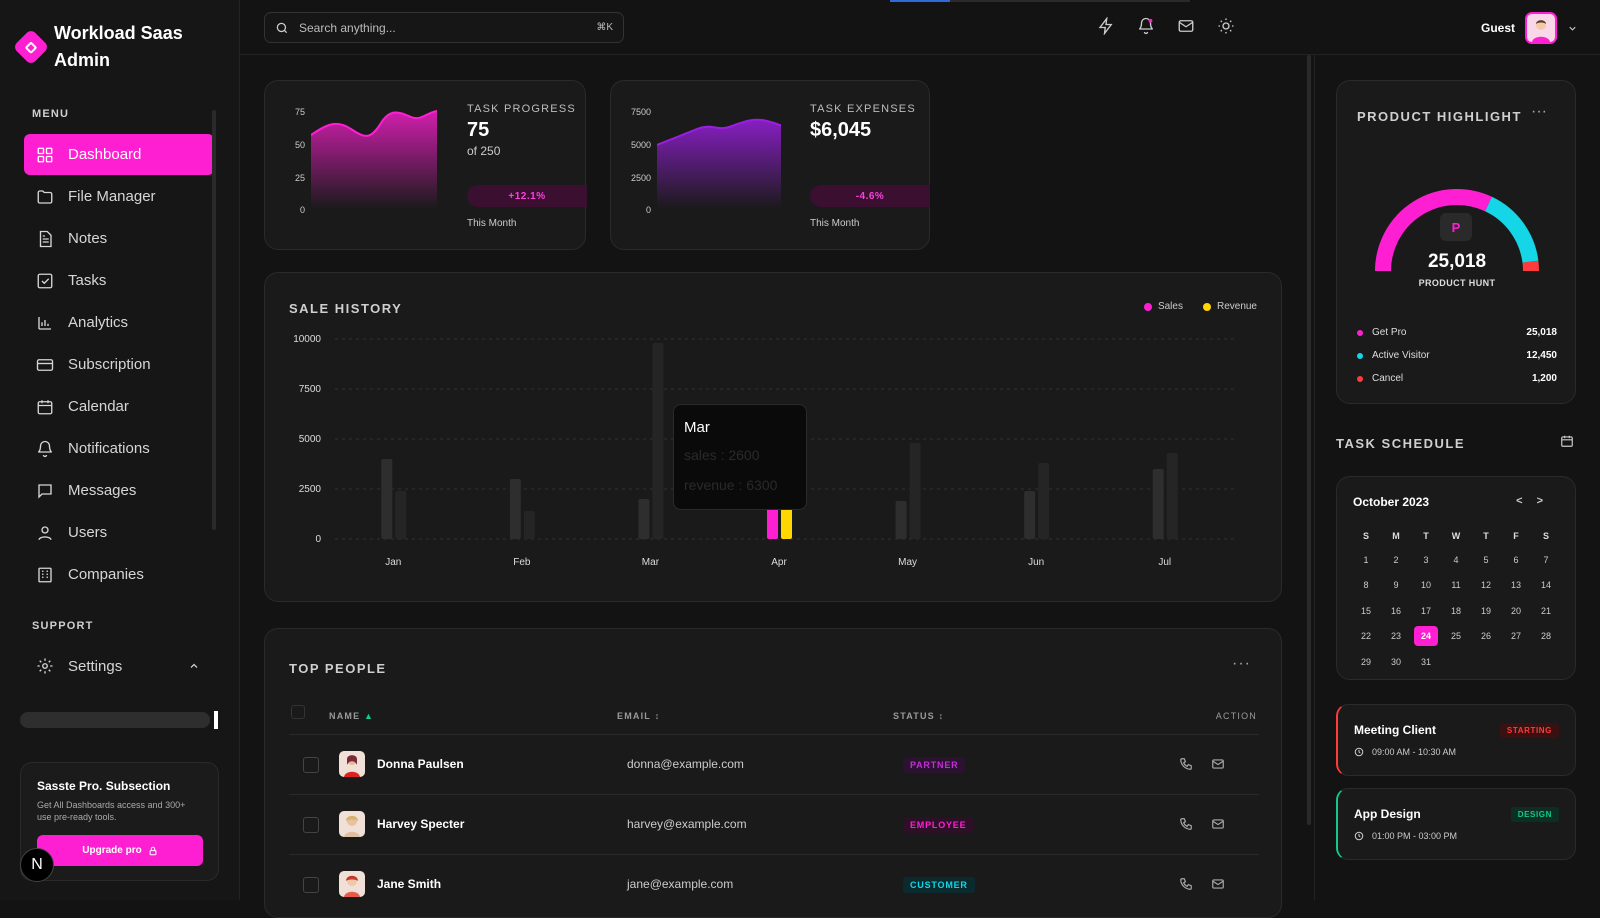 Image resolution: width=1600 pixels, height=918 pixels. I want to click on calendar-day: 25, so click(1455, 636).